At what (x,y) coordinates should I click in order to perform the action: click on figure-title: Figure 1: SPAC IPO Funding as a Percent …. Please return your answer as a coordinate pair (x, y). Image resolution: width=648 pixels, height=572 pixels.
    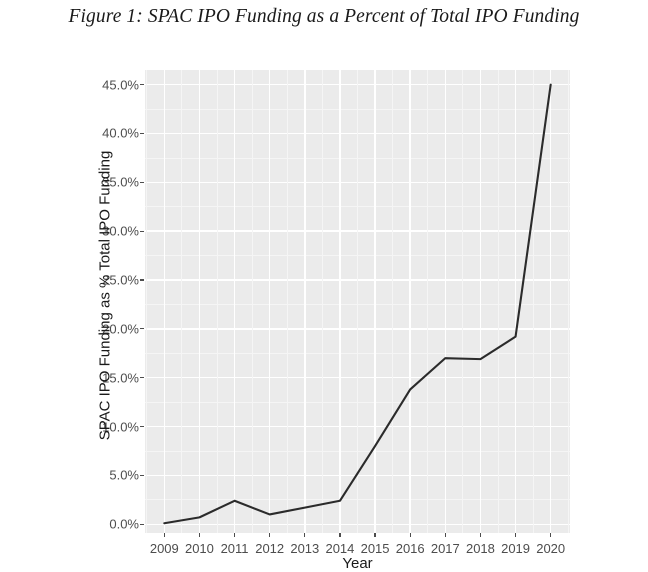
    Looking at the image, I should click on (324, 16).